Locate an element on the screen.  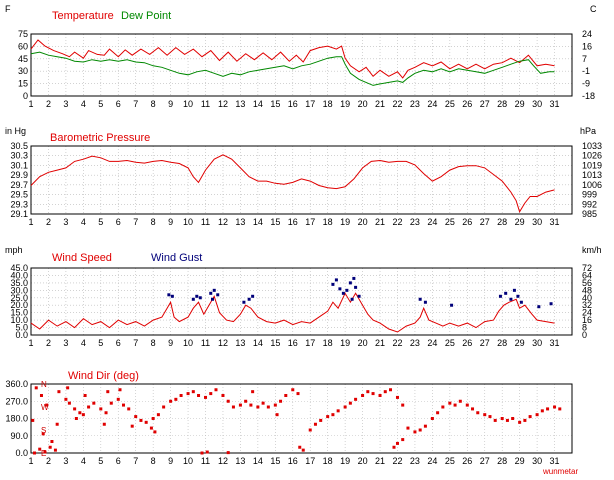
x-tick-label: 2 is located at coordinates (48, 222).